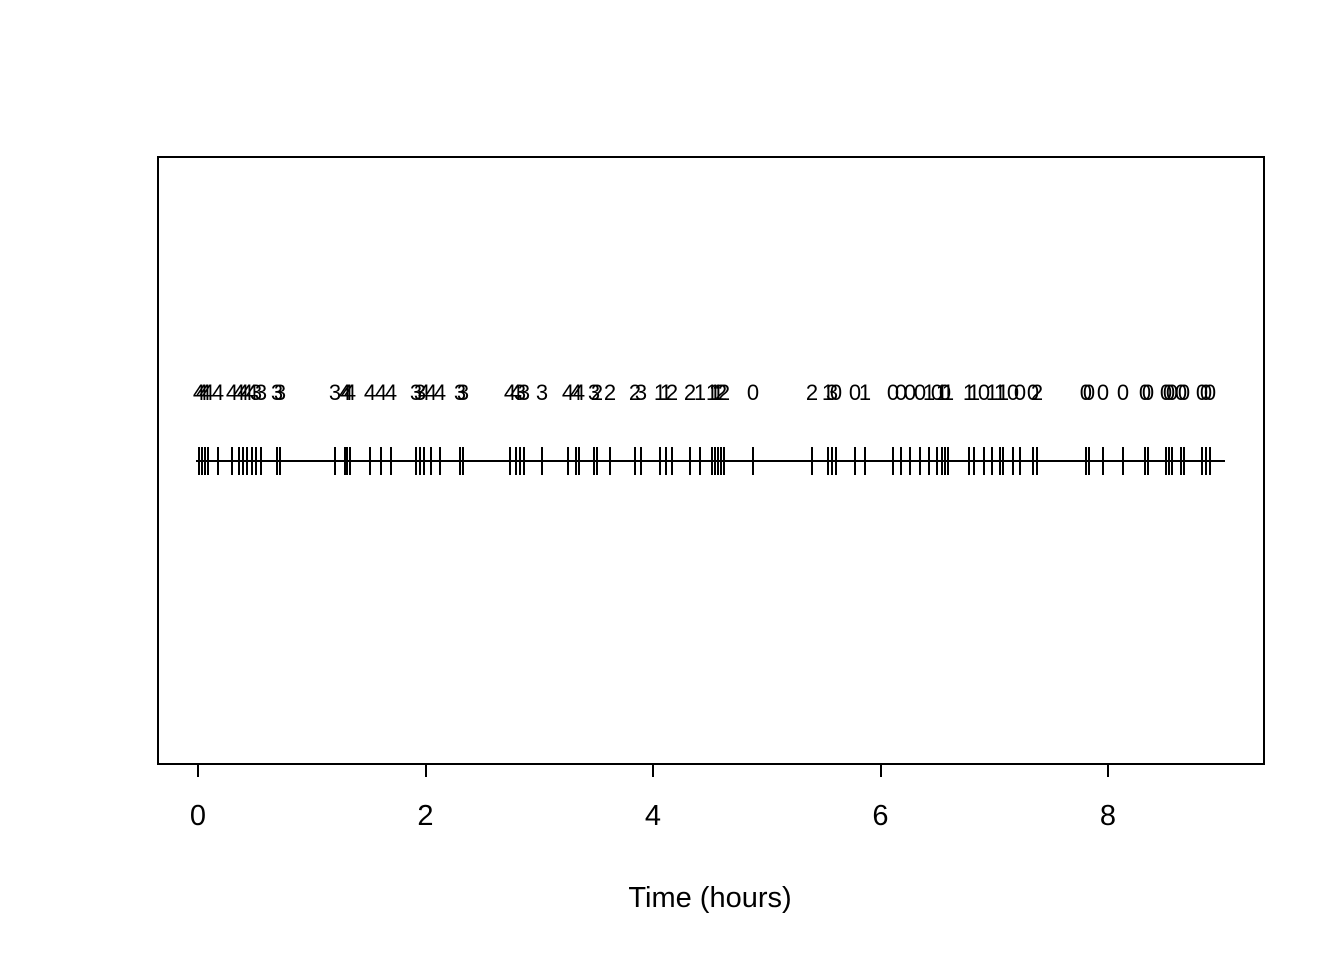 The image size is (1344, 960). Describe the element at coordinates (653, 816) in the screenshot. I see `x-axis-tick-label: 4` at that location.